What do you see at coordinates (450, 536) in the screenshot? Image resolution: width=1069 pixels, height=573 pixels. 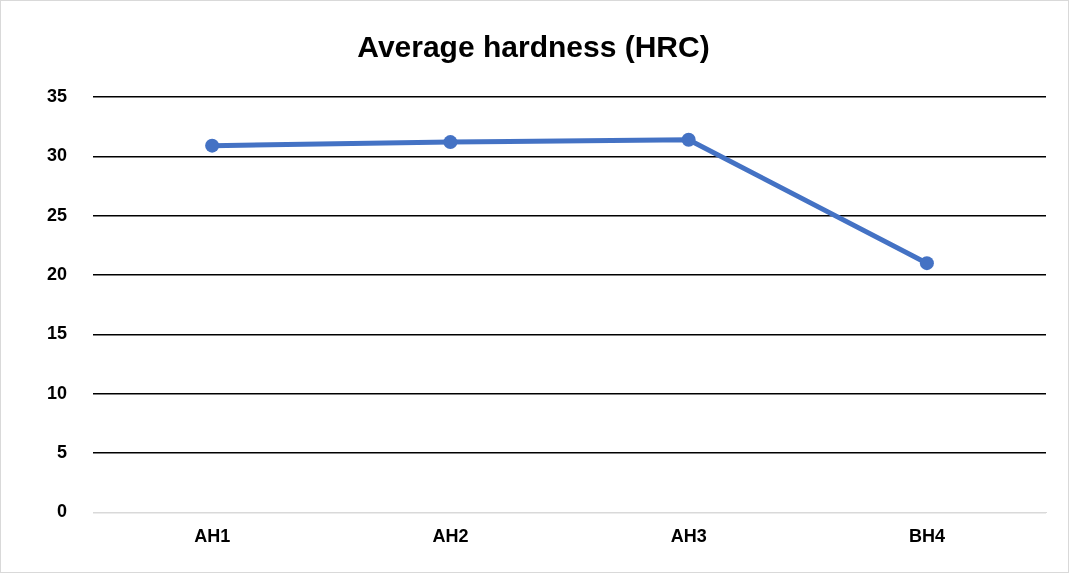 I see `x-tick-label: AH2` at bounding box center [450, 536].